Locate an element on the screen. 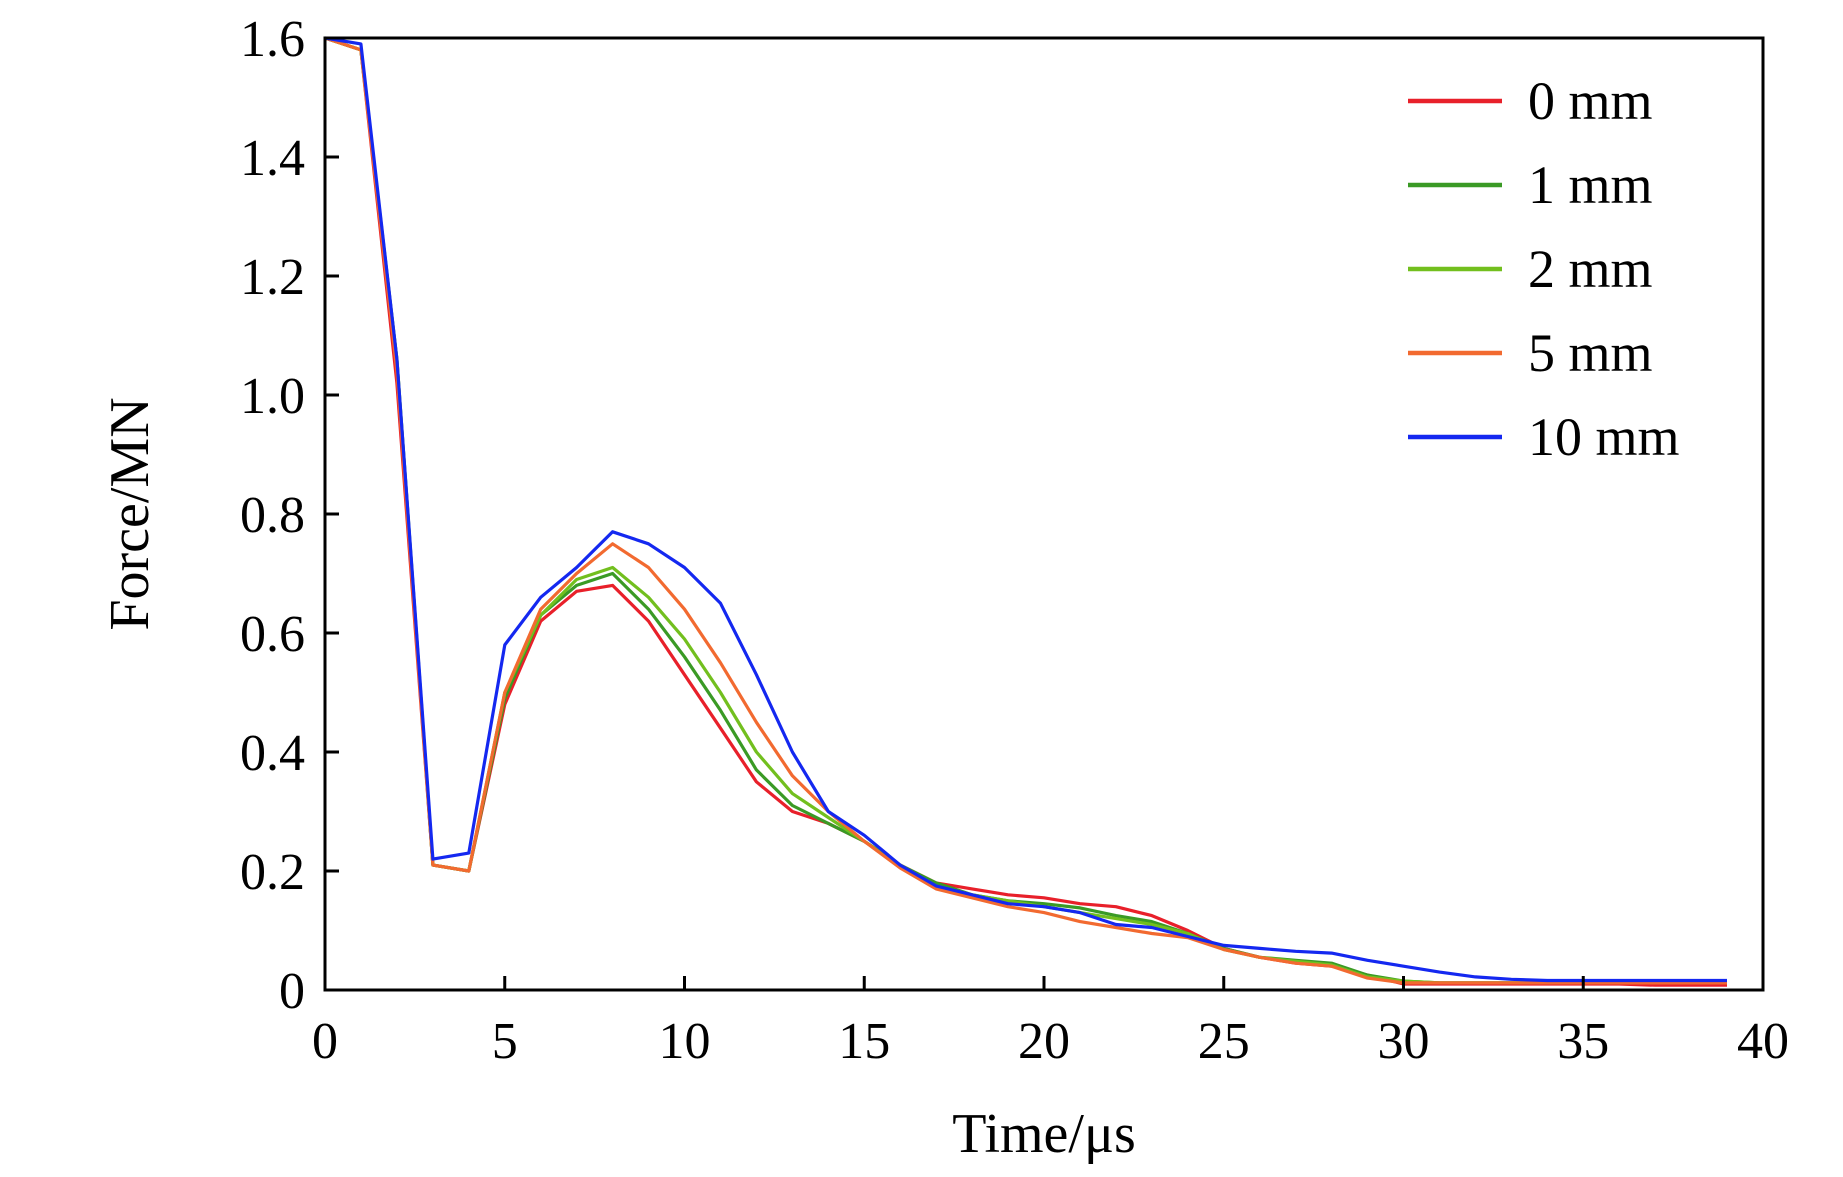 This screenshot has height=1177, width=1843. x-axis-label: Time/μs is located at coordinates (1044, 1134).